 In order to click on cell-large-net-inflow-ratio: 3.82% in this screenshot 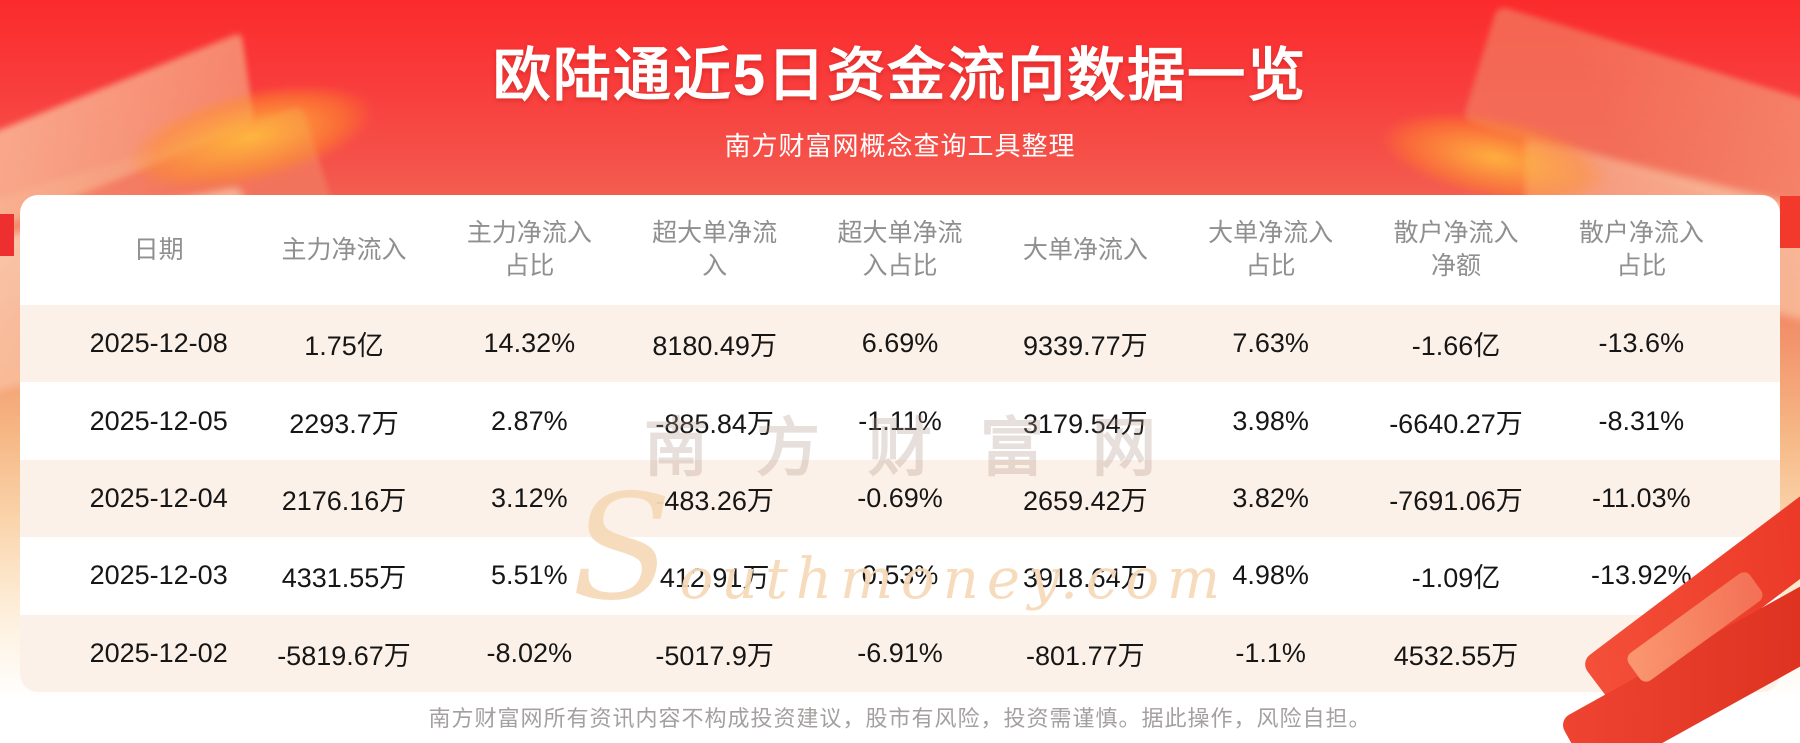, I will do `click(1270, 497)`.